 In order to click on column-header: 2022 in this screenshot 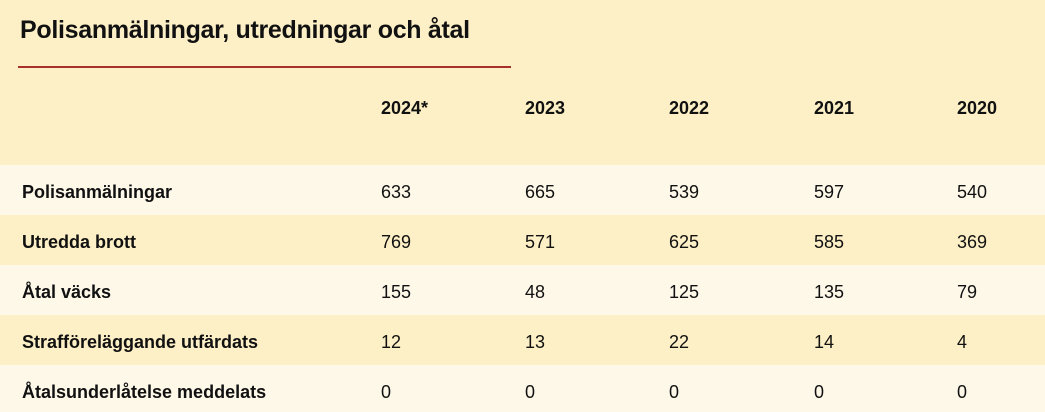, I will do `click(689, 108)`.